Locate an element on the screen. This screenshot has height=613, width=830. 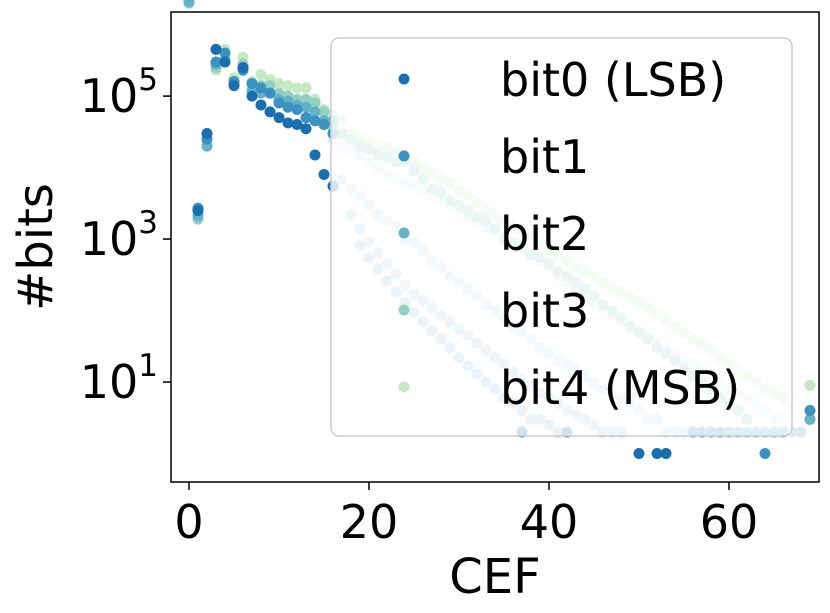
y-tick-label: 10³ is located at coordinates (119, 235).